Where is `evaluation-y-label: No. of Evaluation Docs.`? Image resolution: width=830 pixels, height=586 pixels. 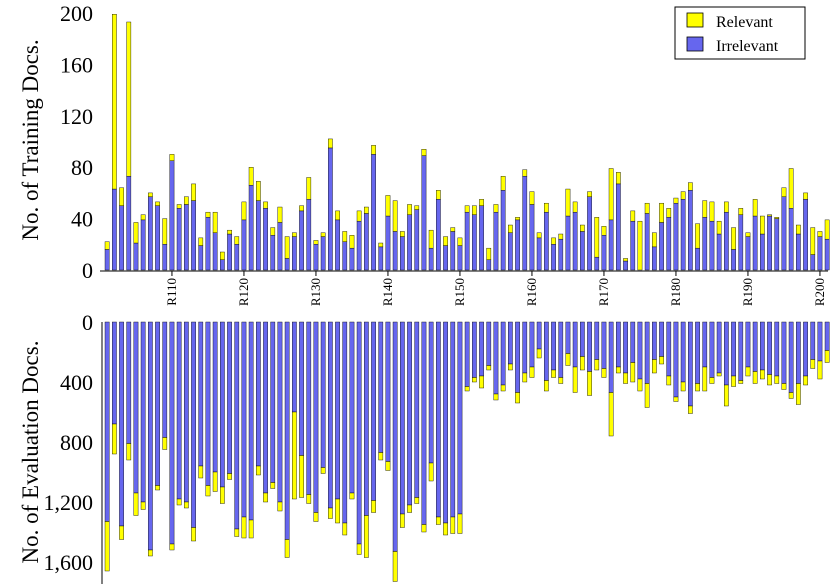
evaluation-y-label: No. of Evaluation Docs. is located at coordinates (30, 452).